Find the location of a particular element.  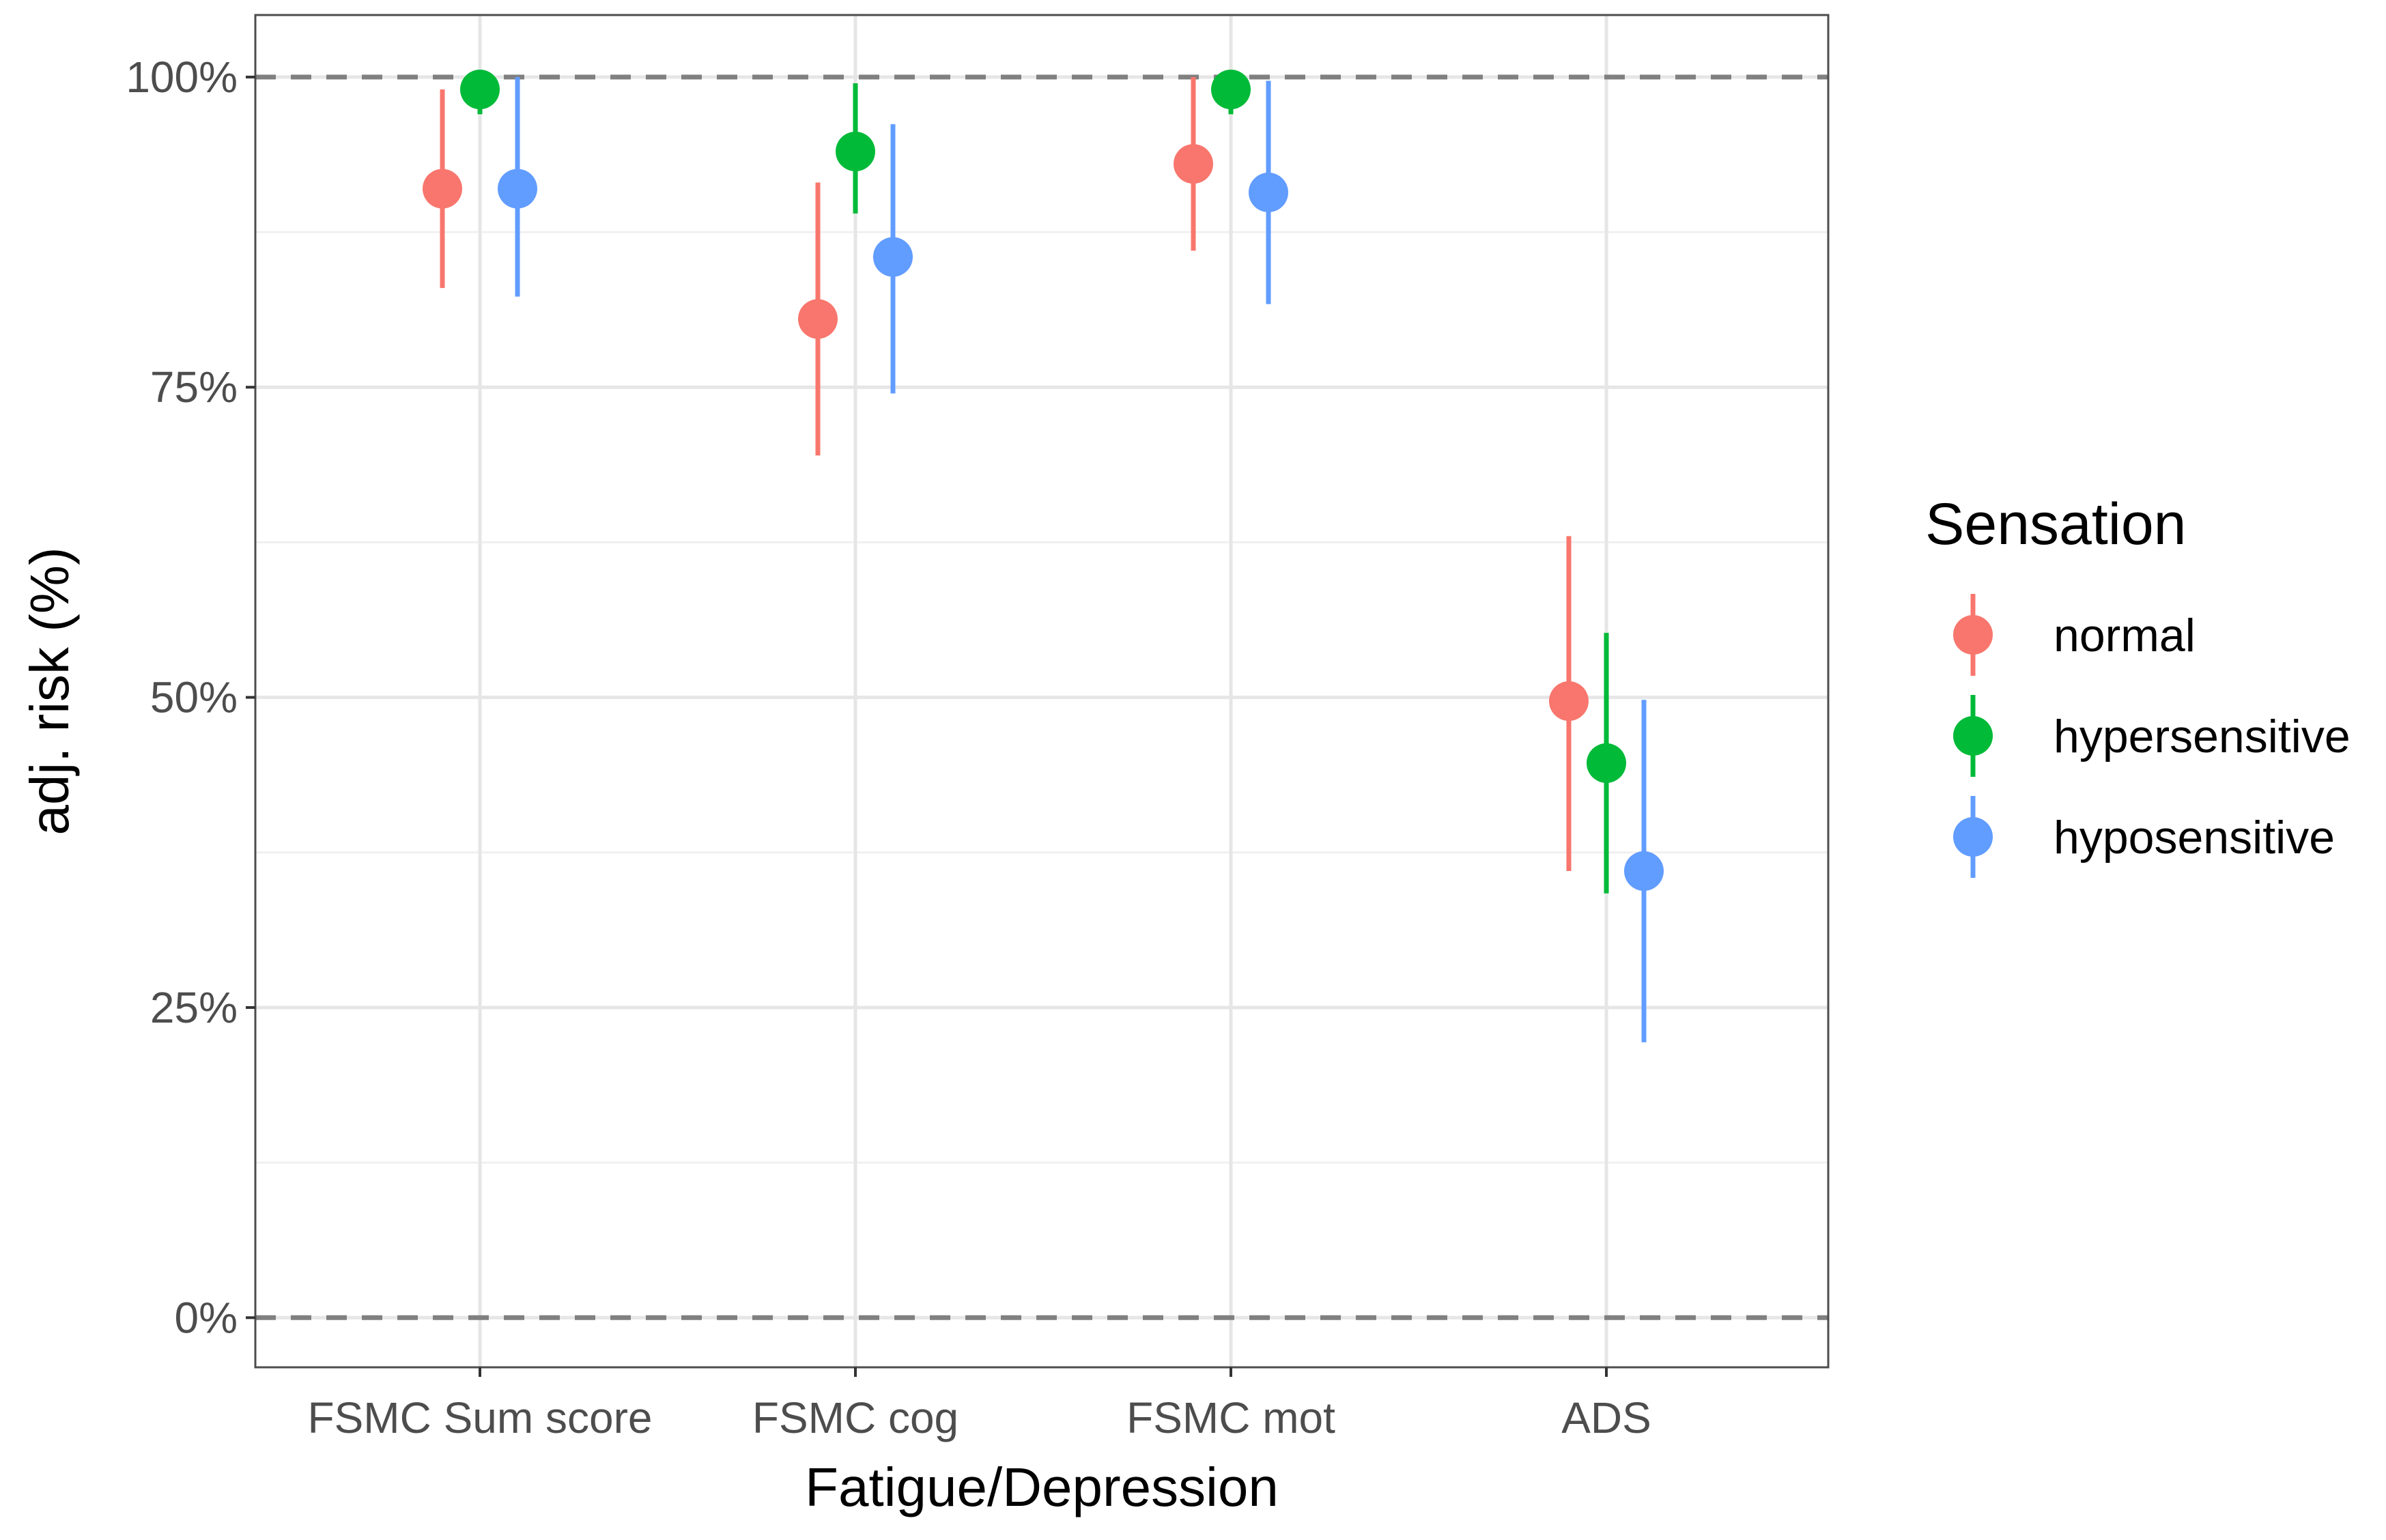

legend-label-normal: normal is located at coordinates (2125, 635).